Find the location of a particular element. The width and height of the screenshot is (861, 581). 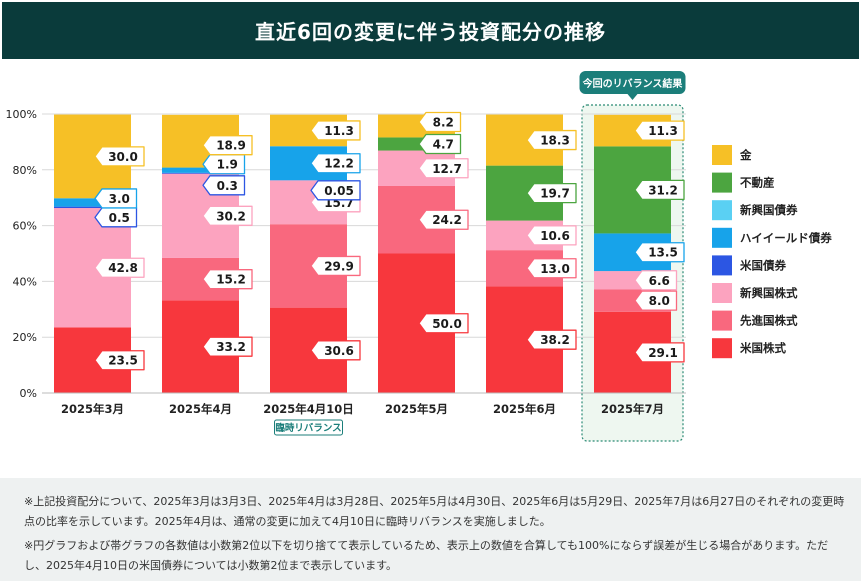

data-label: 0.5 is located at coordinates (116, 217).